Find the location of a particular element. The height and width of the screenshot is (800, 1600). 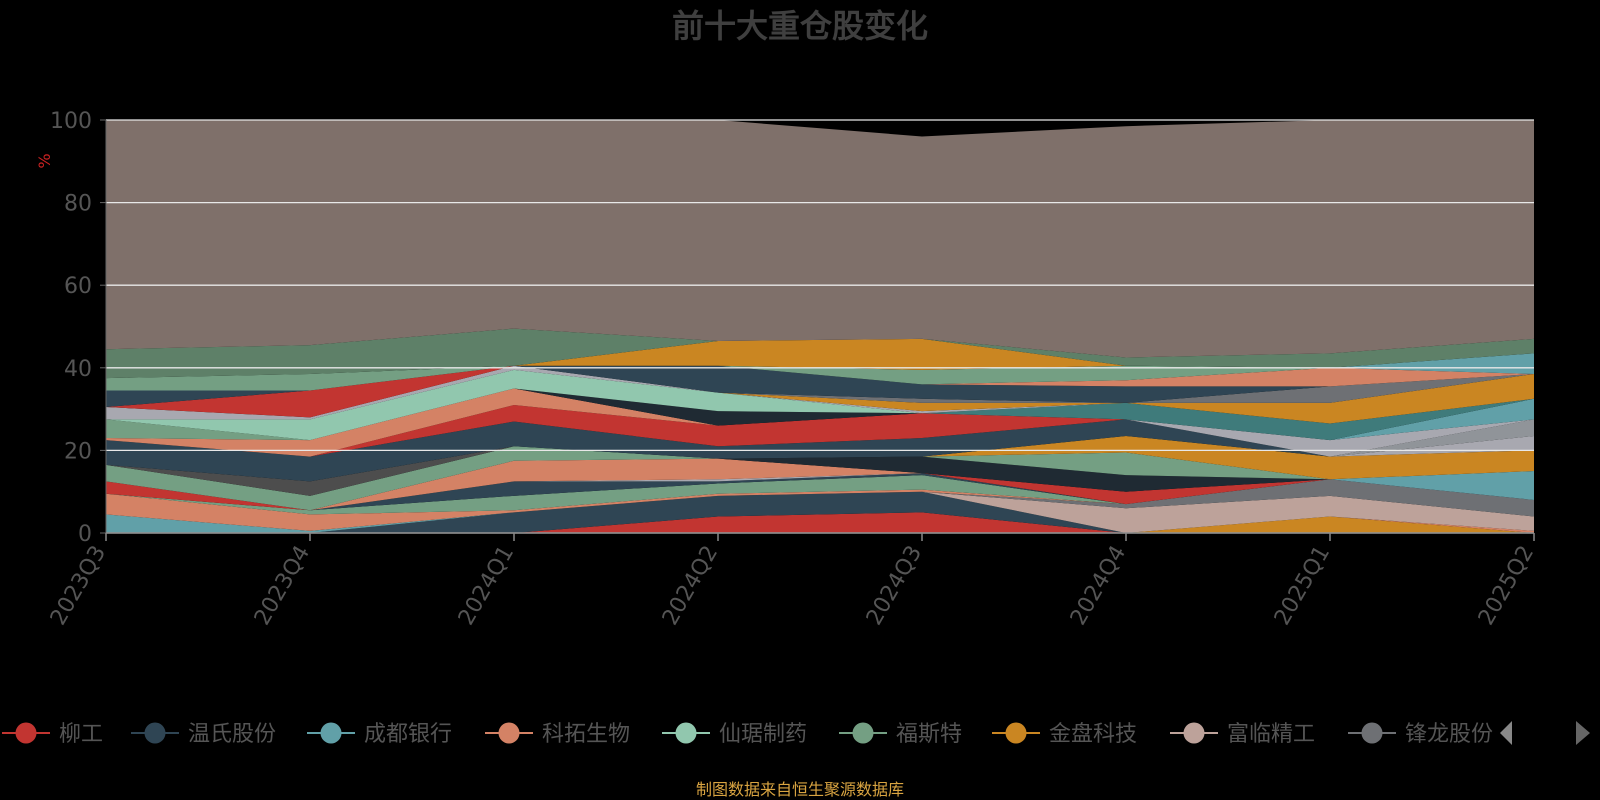

legend-item: 成都银行 is located at coordinates (379, 734).